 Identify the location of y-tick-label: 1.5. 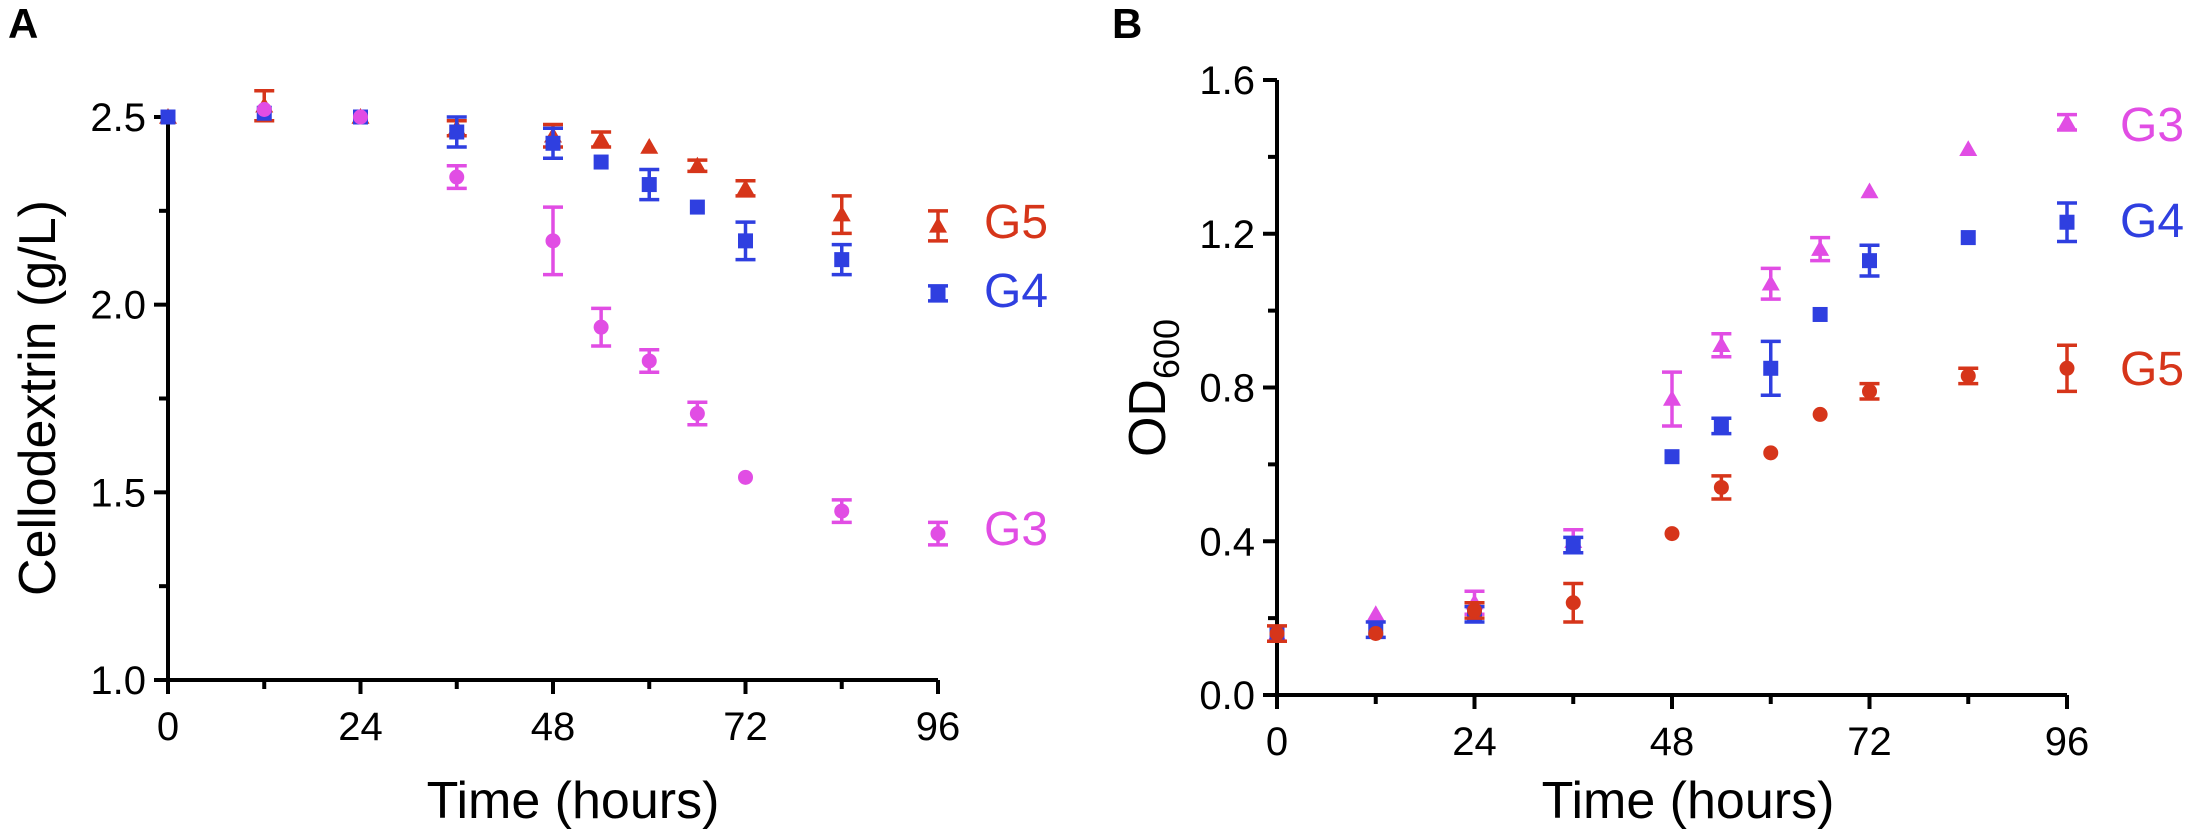
(118, 493).